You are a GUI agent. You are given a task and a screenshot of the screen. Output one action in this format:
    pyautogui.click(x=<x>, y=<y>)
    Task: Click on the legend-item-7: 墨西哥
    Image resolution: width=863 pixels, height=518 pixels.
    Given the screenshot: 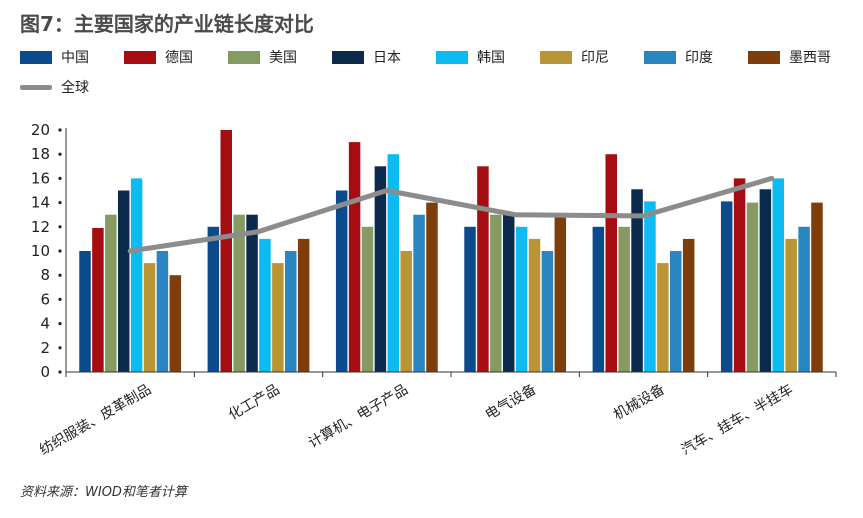 What is the action you would take?
    pyautogui.click(x=800, y=57)
    